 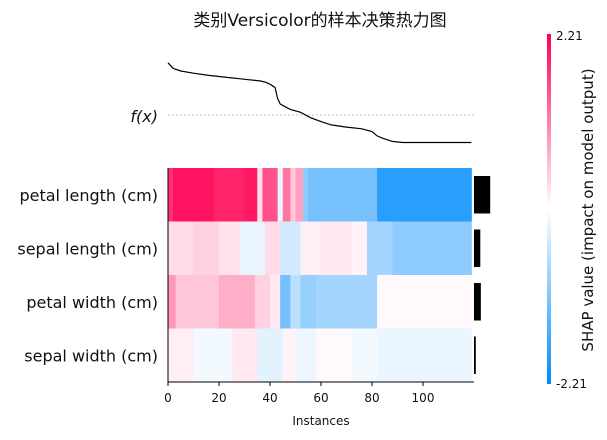 I want to click on x-tick-label: 20, so click(x=218, y=398).